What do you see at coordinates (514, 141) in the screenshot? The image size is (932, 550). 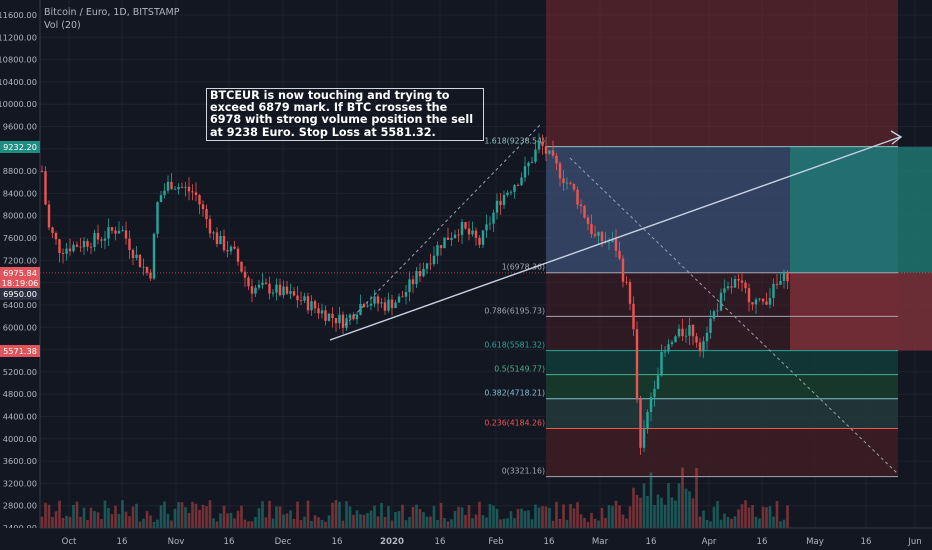 I see `fib-level-label: 1.618(9238.54)` at bounding box center [514, 141].